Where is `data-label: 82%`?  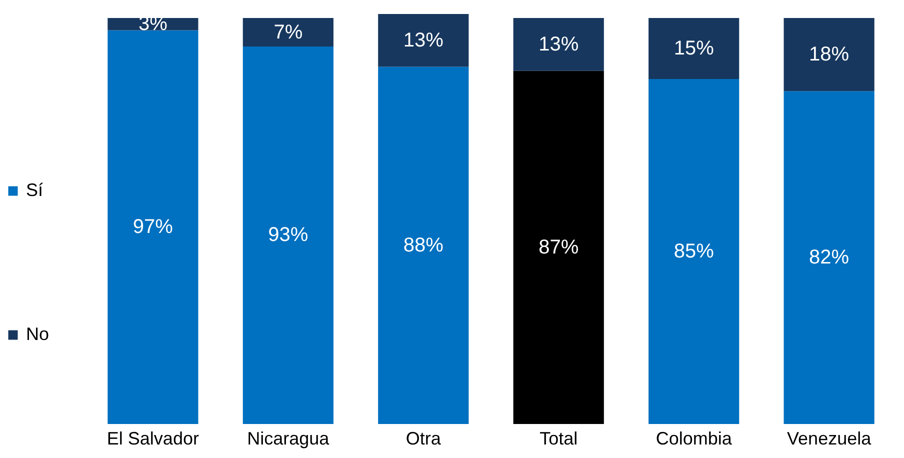
data-label: 82% is located at coordinates (829, 257).